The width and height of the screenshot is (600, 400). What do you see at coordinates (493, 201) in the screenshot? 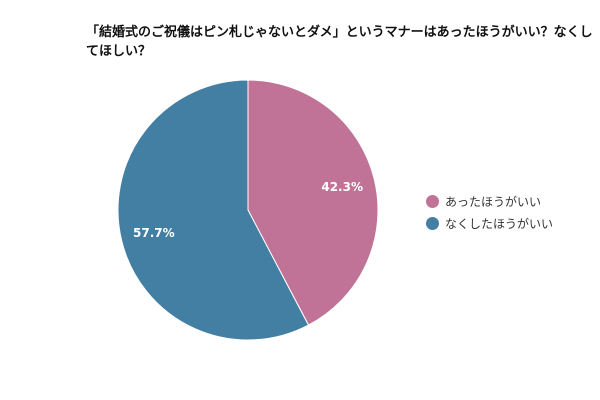
I see `legend-label: あったほうがいい` at bounding box center [493, 201].